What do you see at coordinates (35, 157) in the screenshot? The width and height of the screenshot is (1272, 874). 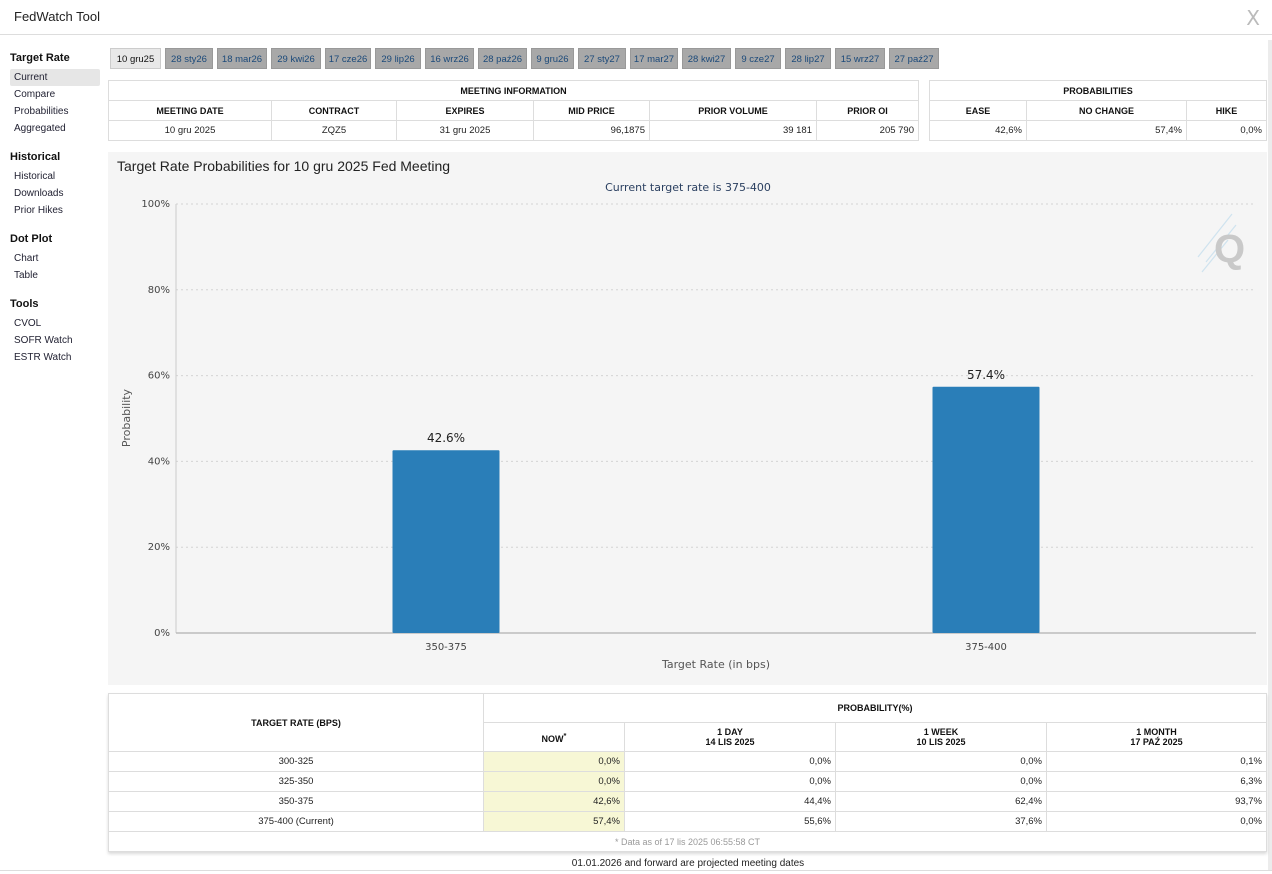 I see `sidebar-heading: Historical` at bounding box center [35, 157].